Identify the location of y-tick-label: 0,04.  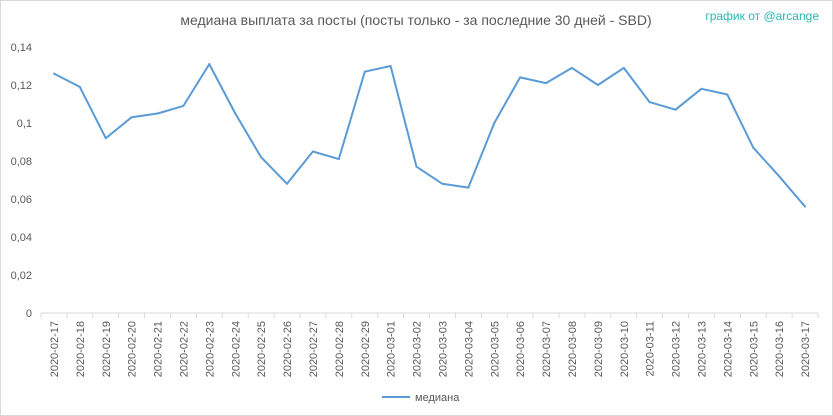
(21, 238).